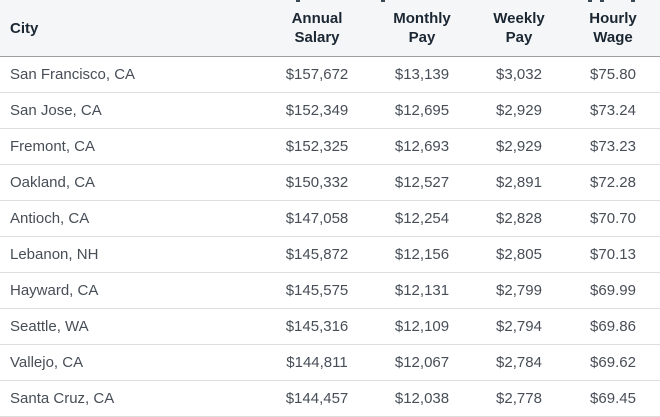 This screenshot has width=660, height=417. What do you see at coordinates (317, 362) in the screenshot?
I see `annual-salary-cell: $144,811` at bounding box center [317, 362].